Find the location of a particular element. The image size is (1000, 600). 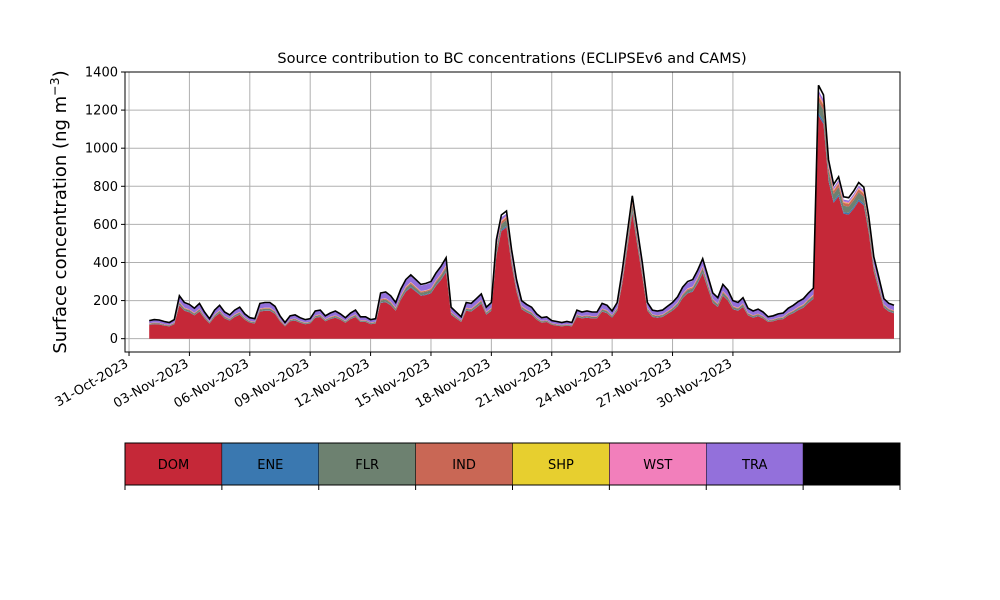

source-colorbar-legend: DOM ENE FLR IND SHP WST TRA BB is located at coordinates (512, 466).